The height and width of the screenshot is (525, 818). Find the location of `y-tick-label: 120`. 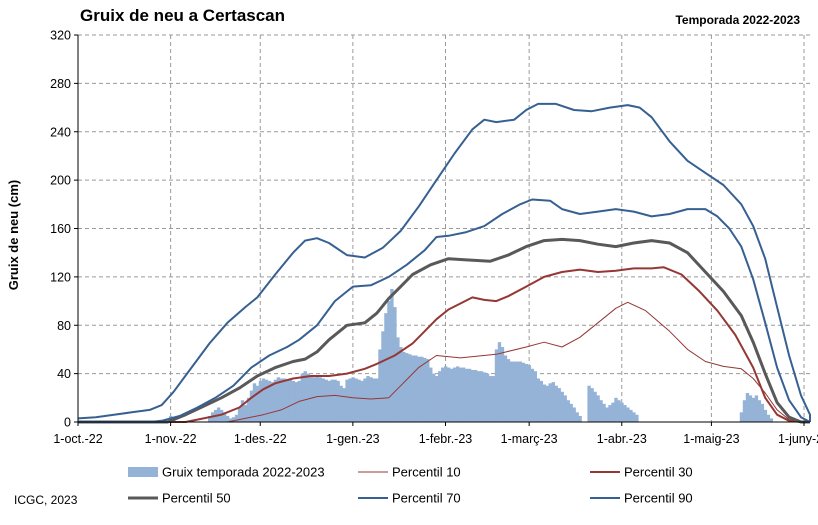

y-tick-label: 120 is located at coordinates (60, 277).